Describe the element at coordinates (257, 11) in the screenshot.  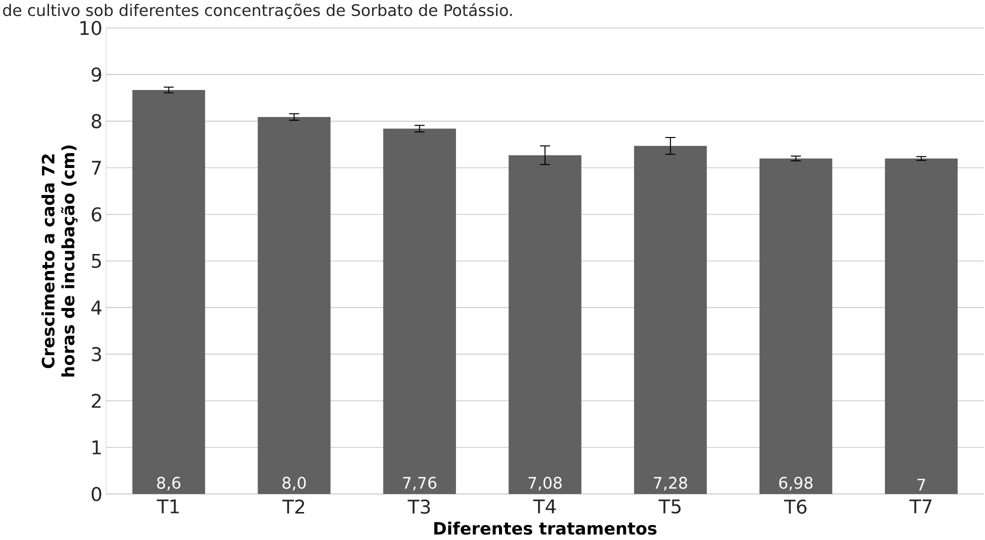
I see `chart-title: de cultivo sob diferentes concentrações de Sorbato de Potássio.` at that location.